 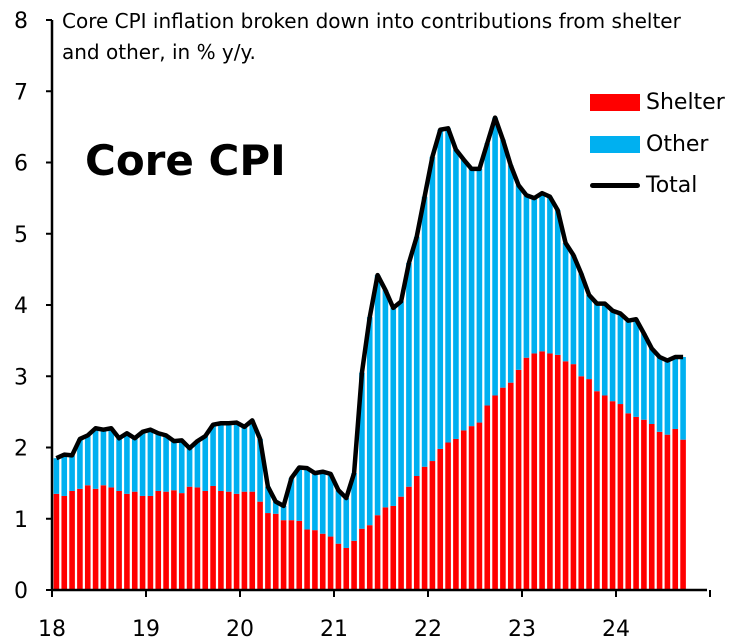 I want to click on legend-other: Other, so click(x=649, y=144).